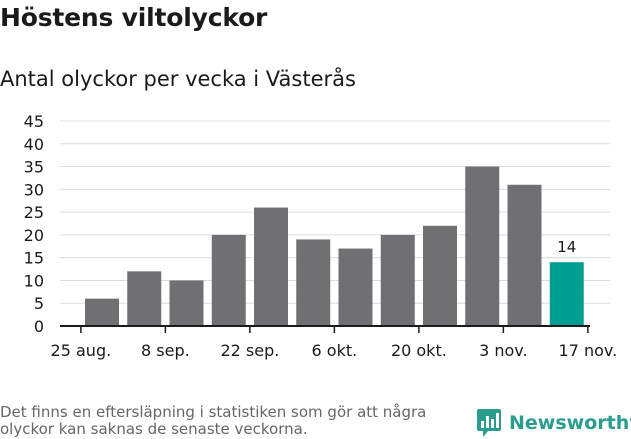 The height and width of the screenshot is (439, 631). What do you see at coordinates (34, 121) in the screenshot?
I see `y-tick-label: 45` at bounding box center [34, 121].